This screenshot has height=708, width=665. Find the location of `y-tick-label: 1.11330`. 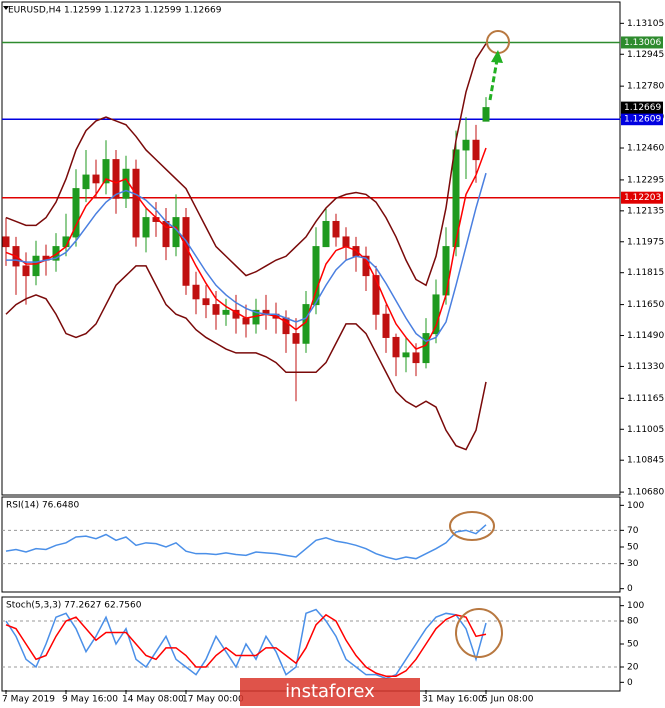

y-tick-label: 1.11330 is located at coordinates (645, 367).